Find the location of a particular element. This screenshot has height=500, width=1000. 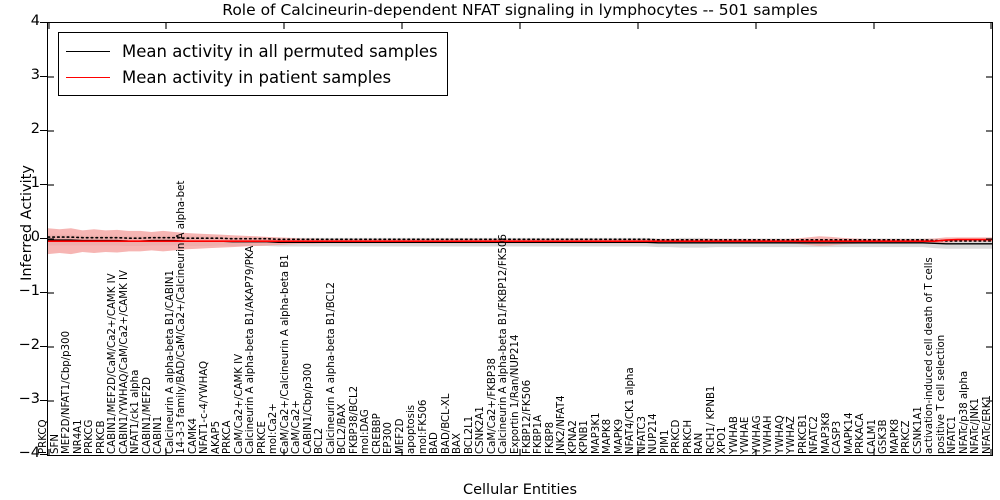

legend-item-patient: Mean activity in patient samples is located at coordinates (252, 77).